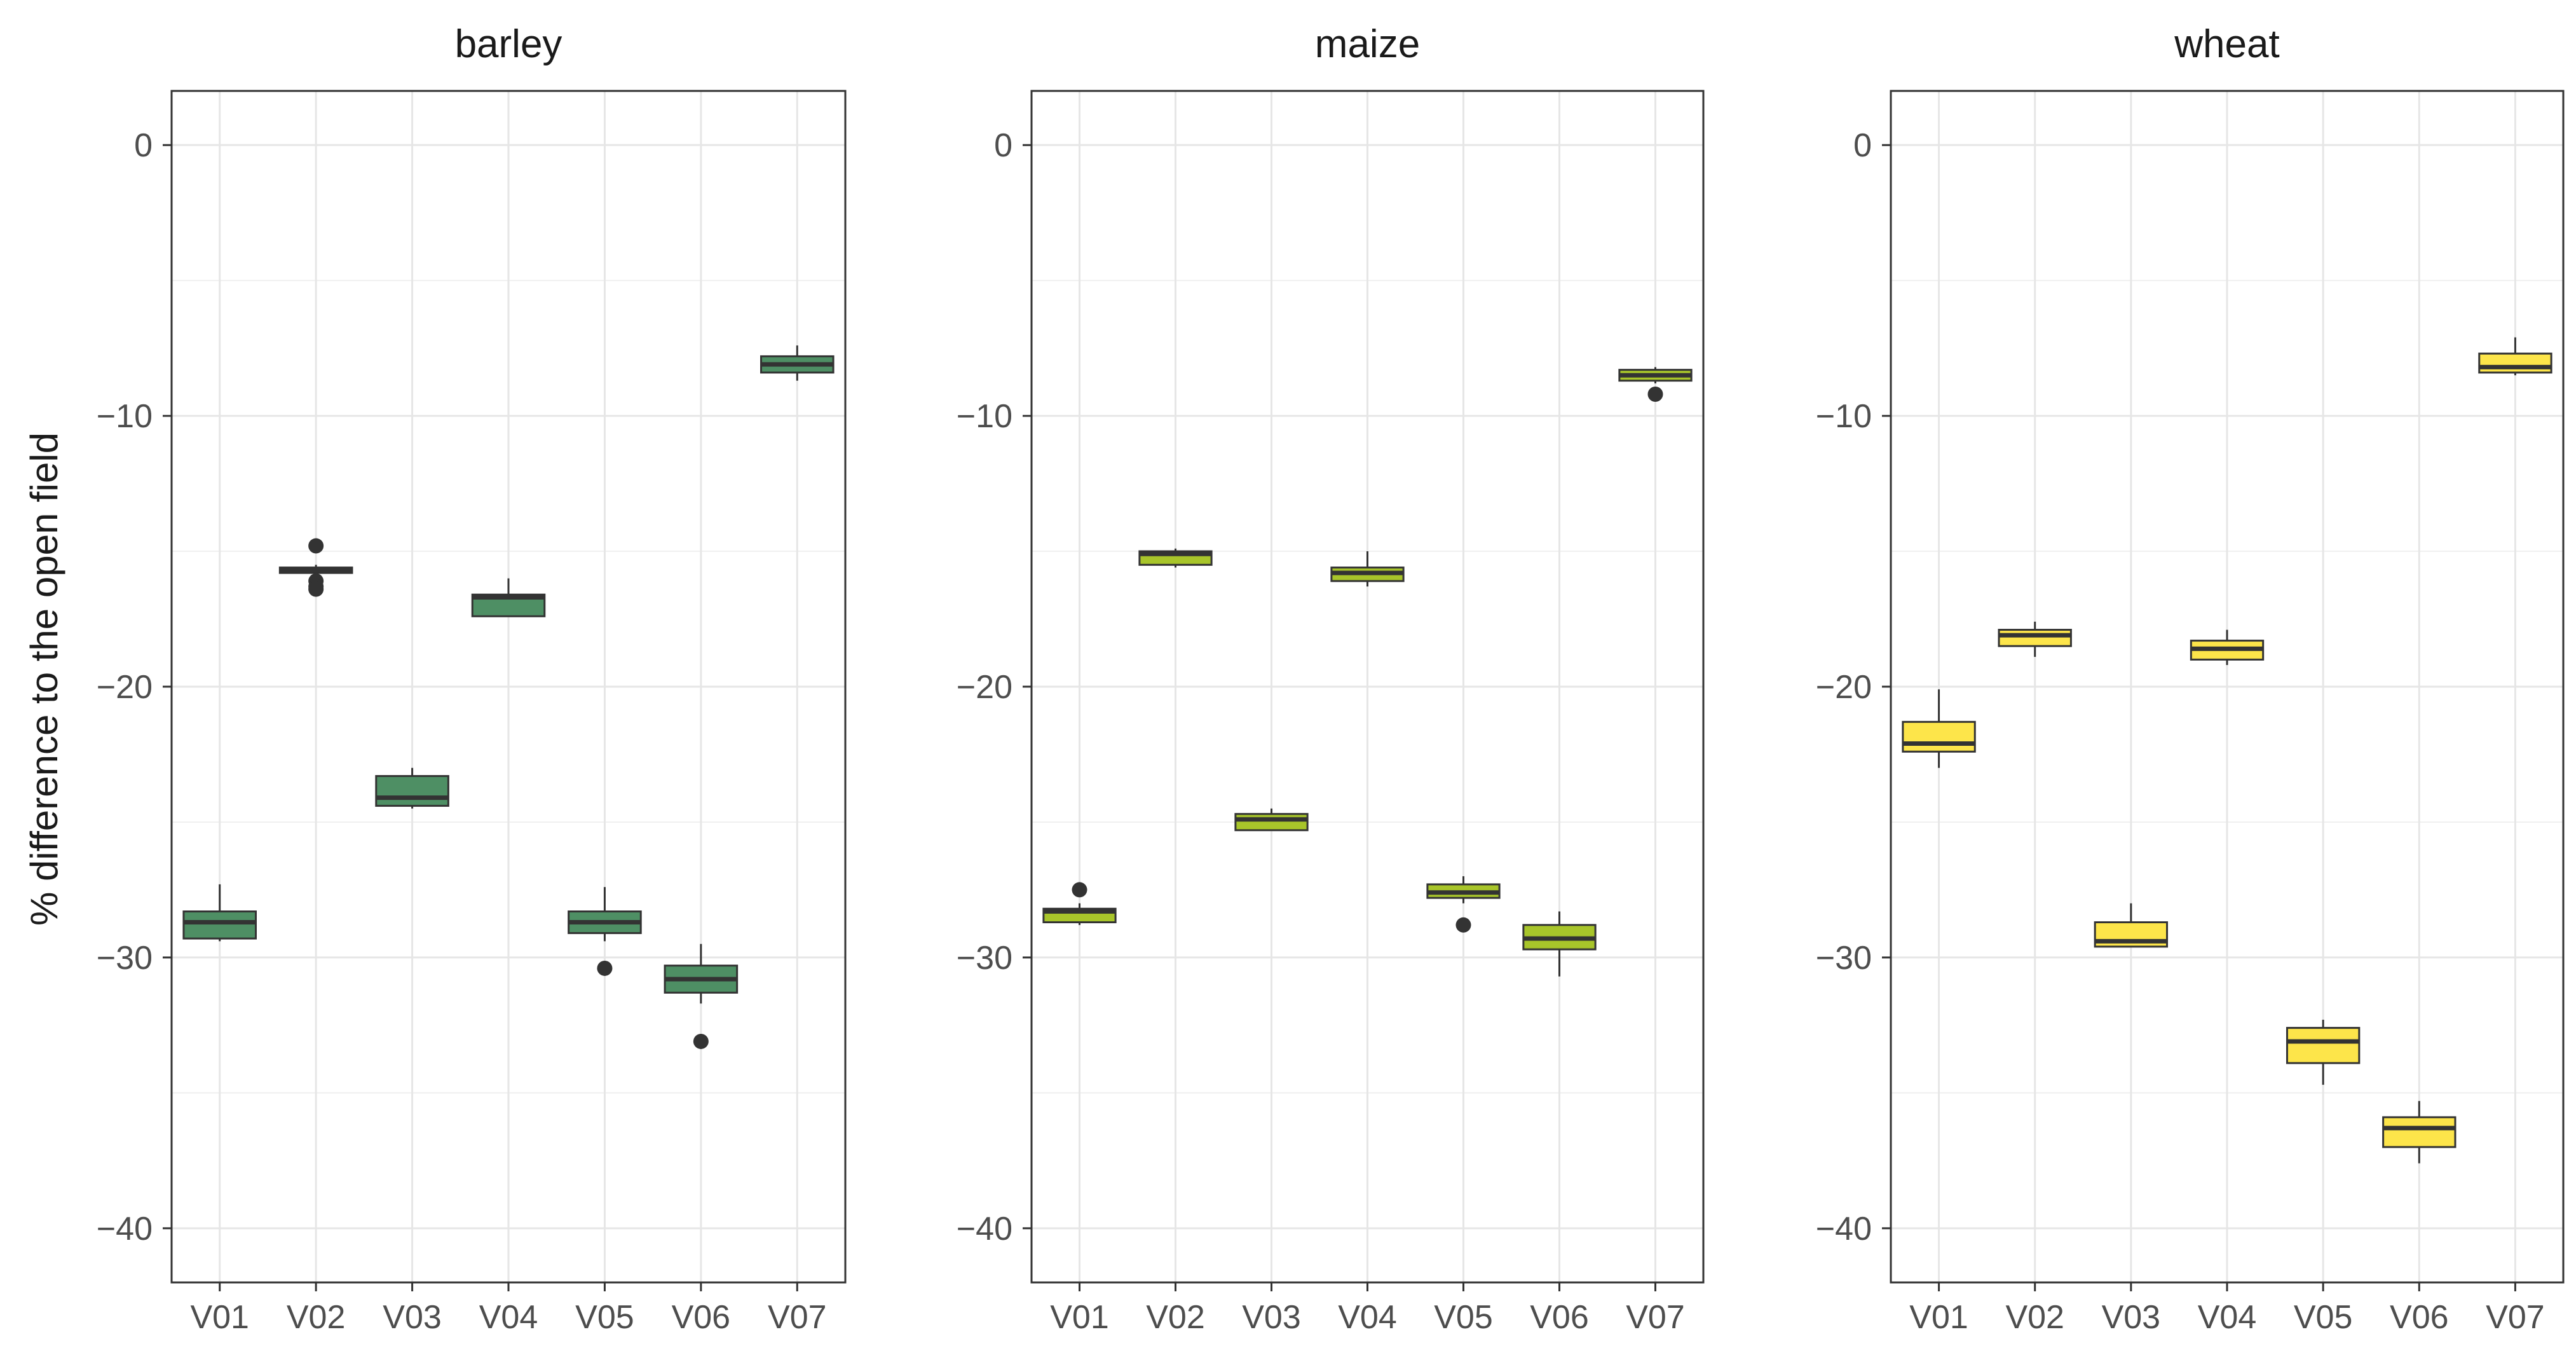 The width and height of the screenshot is (2576, 1353). I want to click on box-barley-V06, so click(701, 996).